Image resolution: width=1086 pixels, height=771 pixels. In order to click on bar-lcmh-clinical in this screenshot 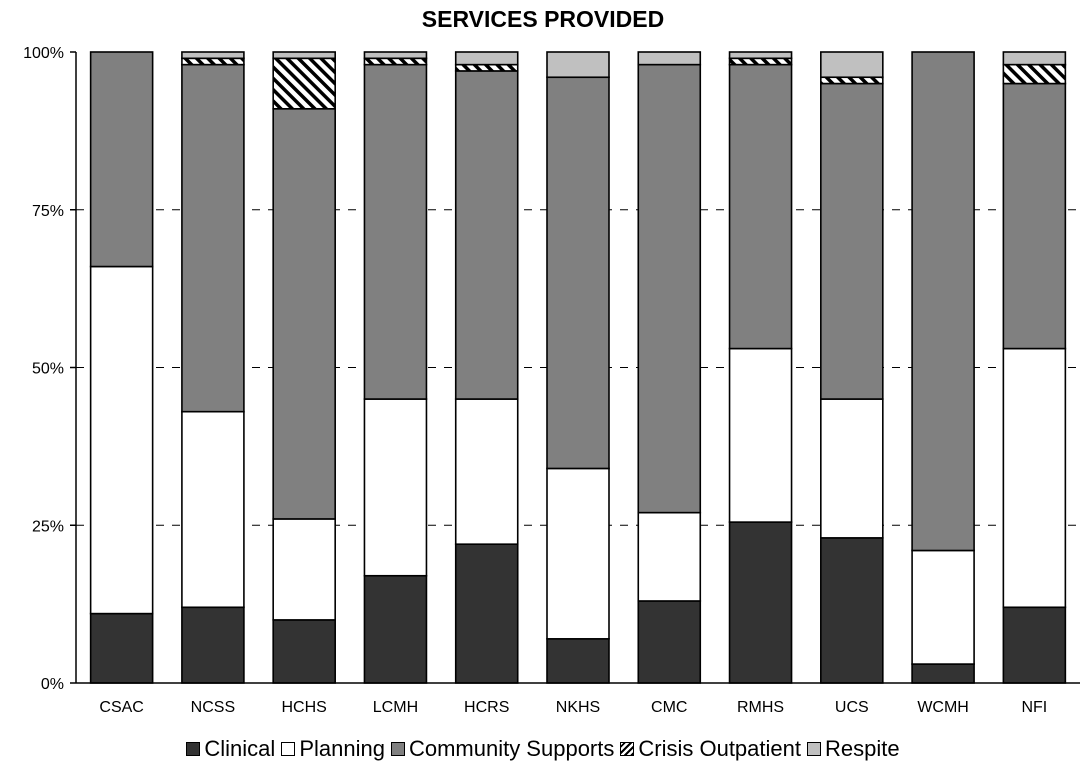, I will do `click(395, 629)`.